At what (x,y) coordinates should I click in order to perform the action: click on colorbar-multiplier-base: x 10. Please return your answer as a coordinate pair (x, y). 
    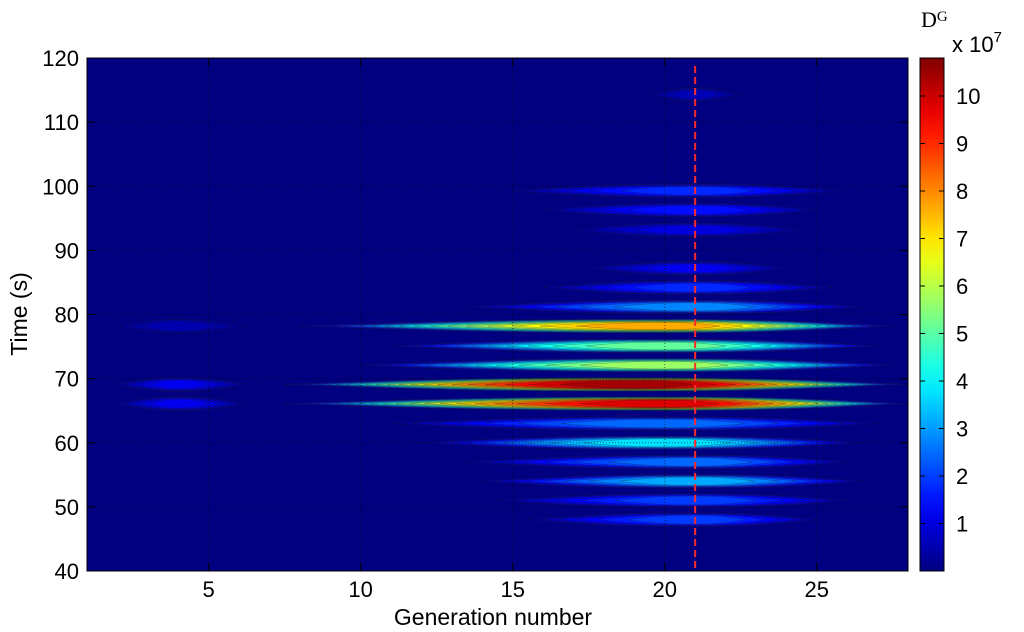
    Looking at the image, I should click on (973, 44).